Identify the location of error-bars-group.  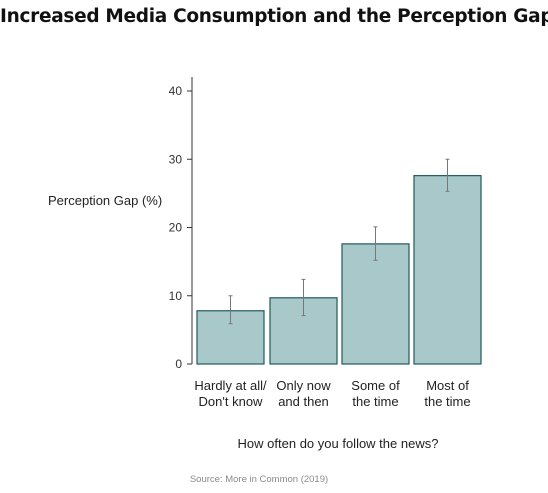
(339, 241).